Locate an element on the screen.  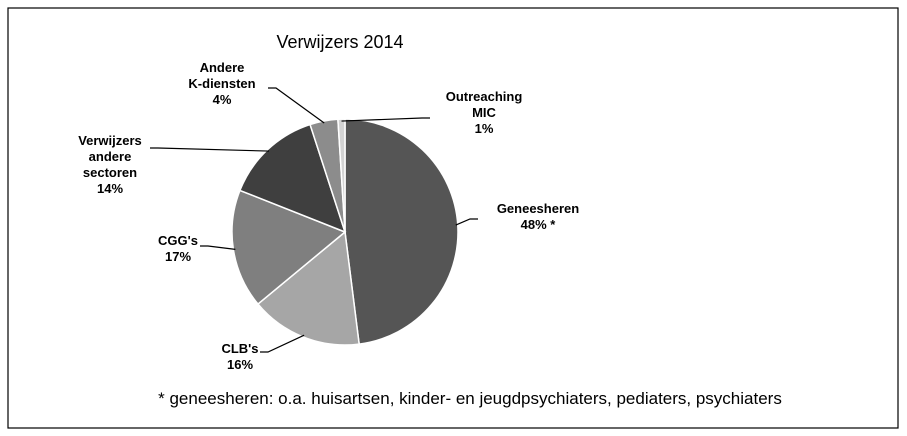
slice-category-line: CLB's is located at coordinates (239, 348).